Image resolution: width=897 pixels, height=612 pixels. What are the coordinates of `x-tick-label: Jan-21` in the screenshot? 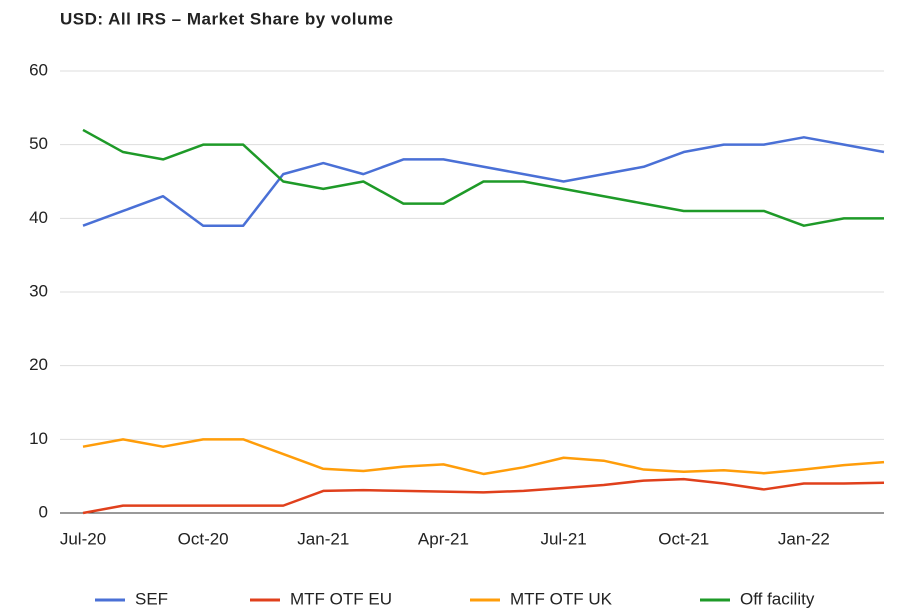 It's located at (323, 538).